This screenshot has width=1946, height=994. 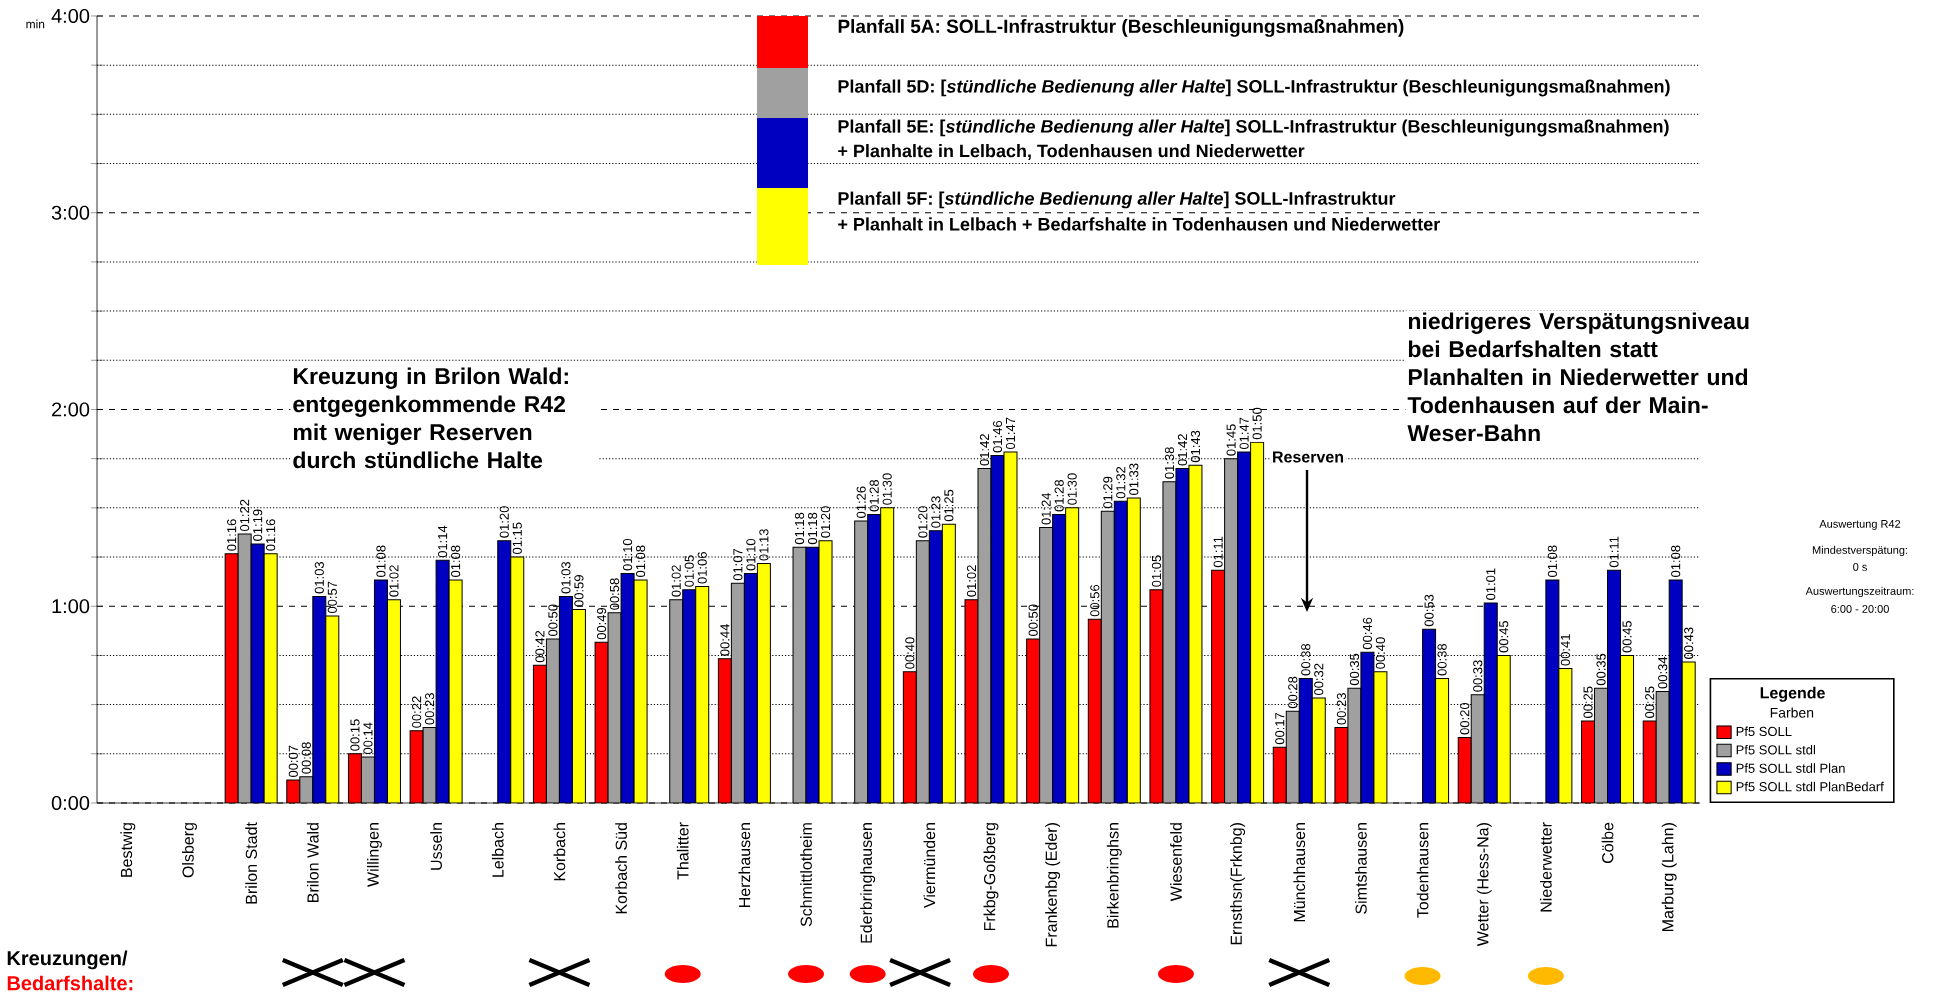 I want to click on text: 6:00 - 20:00, so click(x=1860, y=609).